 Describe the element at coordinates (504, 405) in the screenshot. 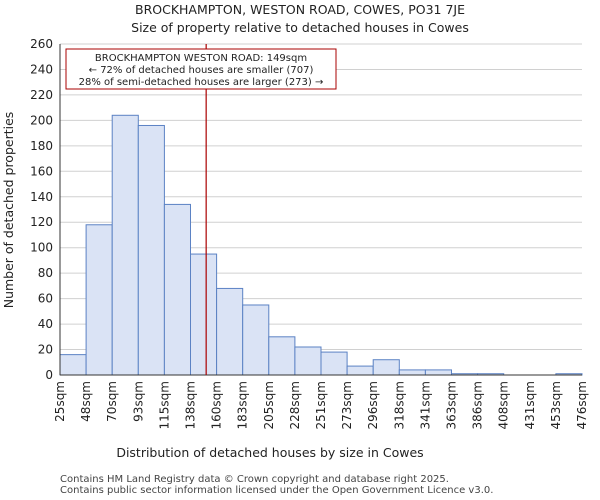

I see `x-tick-label: 408sqm` at that location.